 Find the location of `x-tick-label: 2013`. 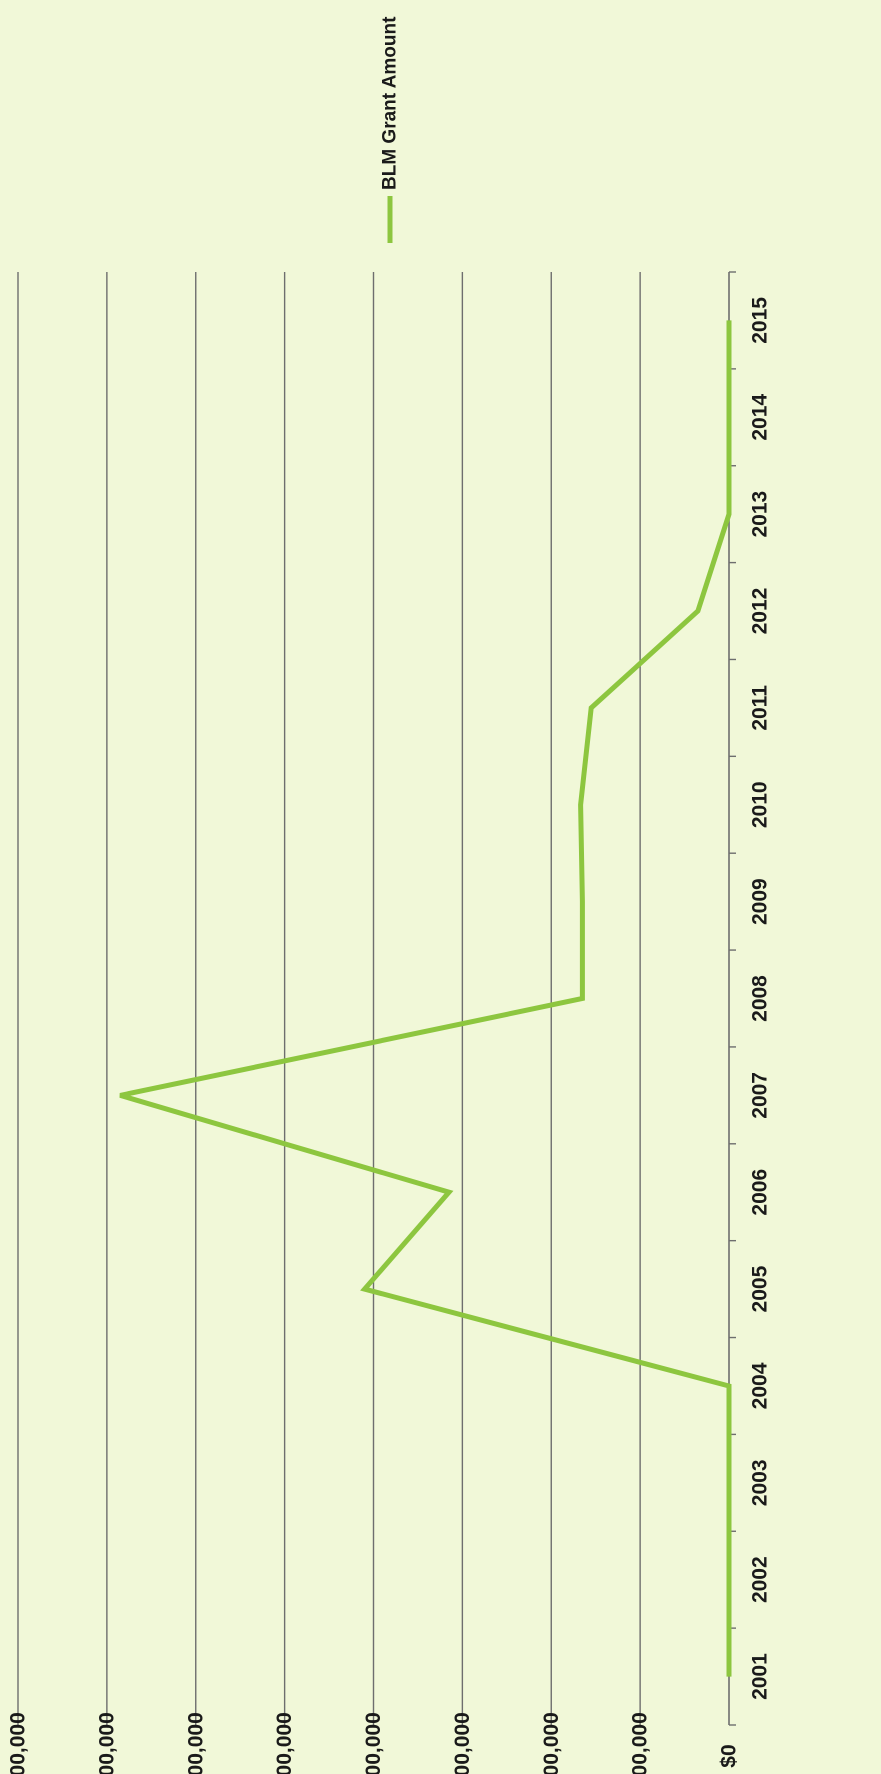

x-tick-label: 2013 is located at coordinates (760, 514).